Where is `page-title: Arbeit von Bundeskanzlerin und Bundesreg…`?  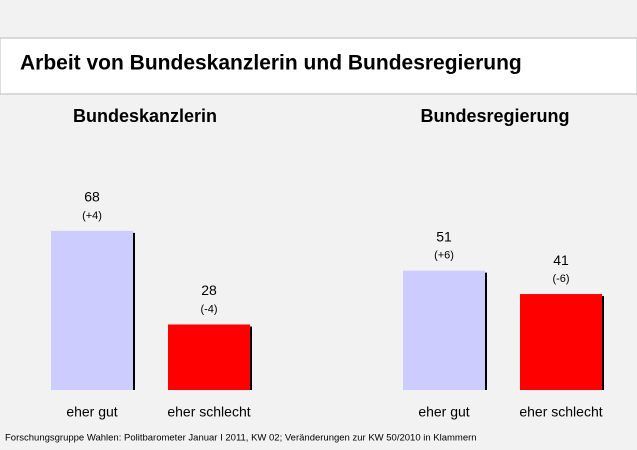
page-title: Arbeit von Bundeskanzlerin und Bundesreg… is located at coordinates (271, 63).